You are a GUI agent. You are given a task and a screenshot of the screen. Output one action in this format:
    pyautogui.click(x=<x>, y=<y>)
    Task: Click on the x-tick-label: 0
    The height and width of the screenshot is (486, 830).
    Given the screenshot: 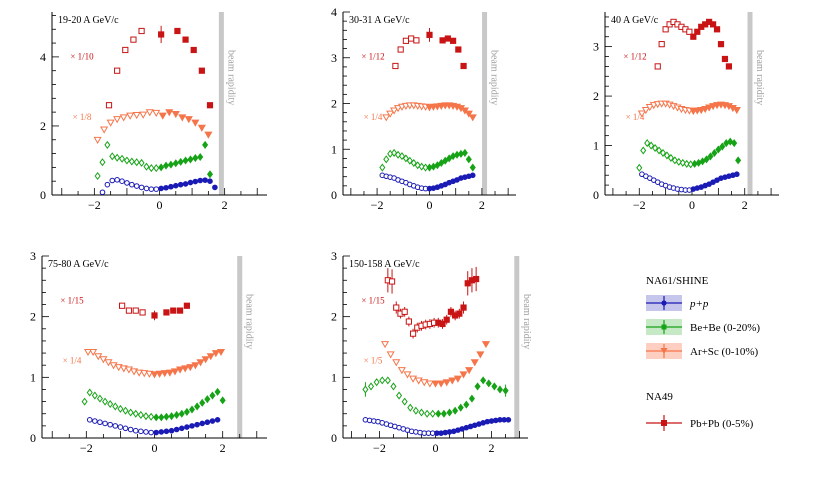 What is the action you would take?
    pyautogui.click(x=155, y=448)
    